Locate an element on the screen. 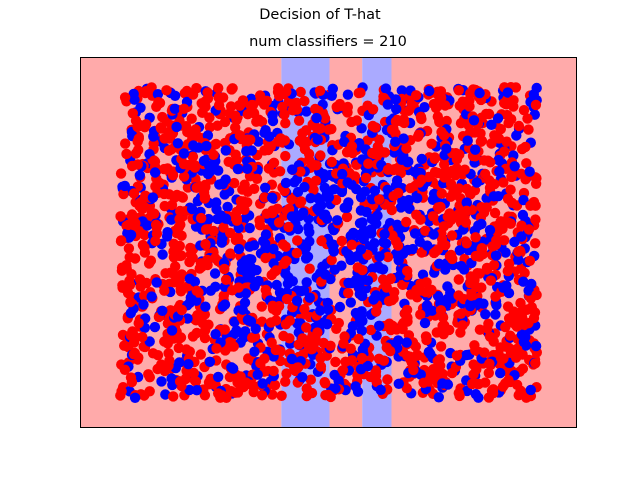 The width and height of the screenshot is (640, 480). figure-suptitle: Decision of T-hat is located at coordinates (320, 15).